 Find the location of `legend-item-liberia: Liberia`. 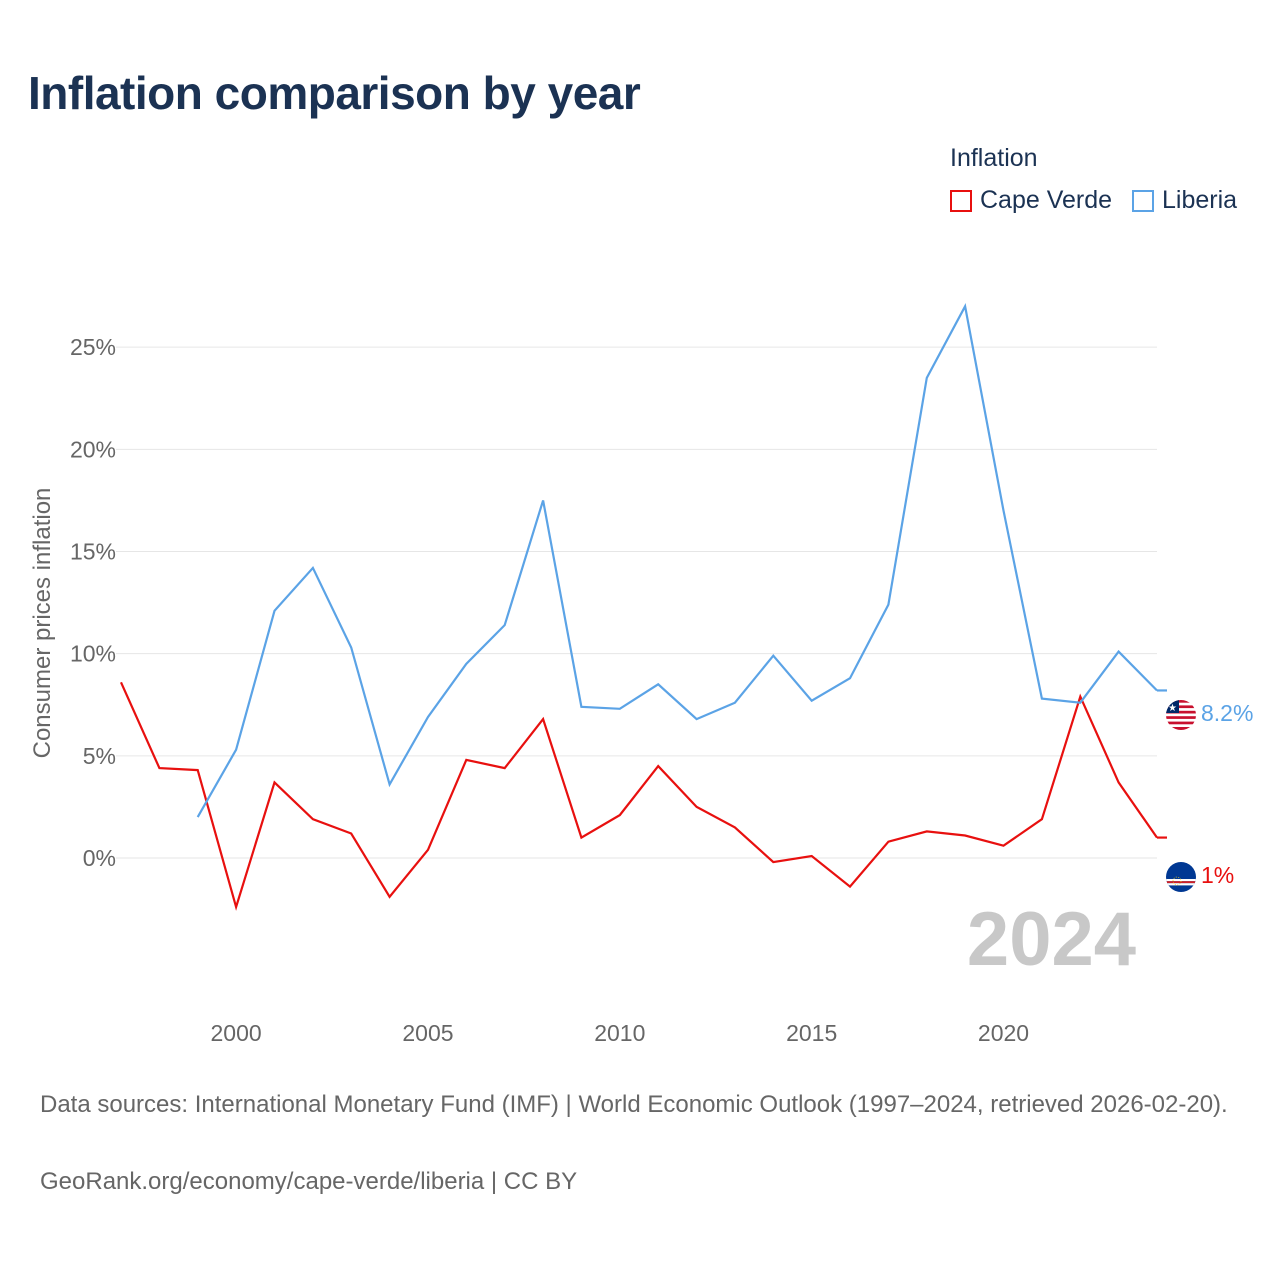

legend-item-liberia: Liberia is located at coordinates (1184, 200).